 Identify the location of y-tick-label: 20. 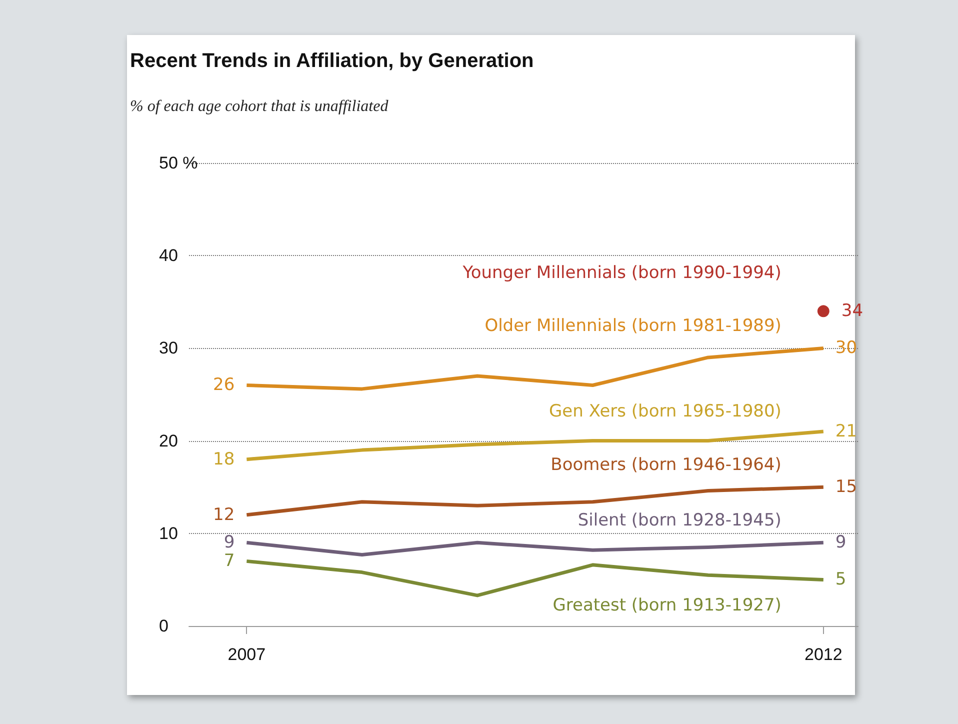
(168, 440).